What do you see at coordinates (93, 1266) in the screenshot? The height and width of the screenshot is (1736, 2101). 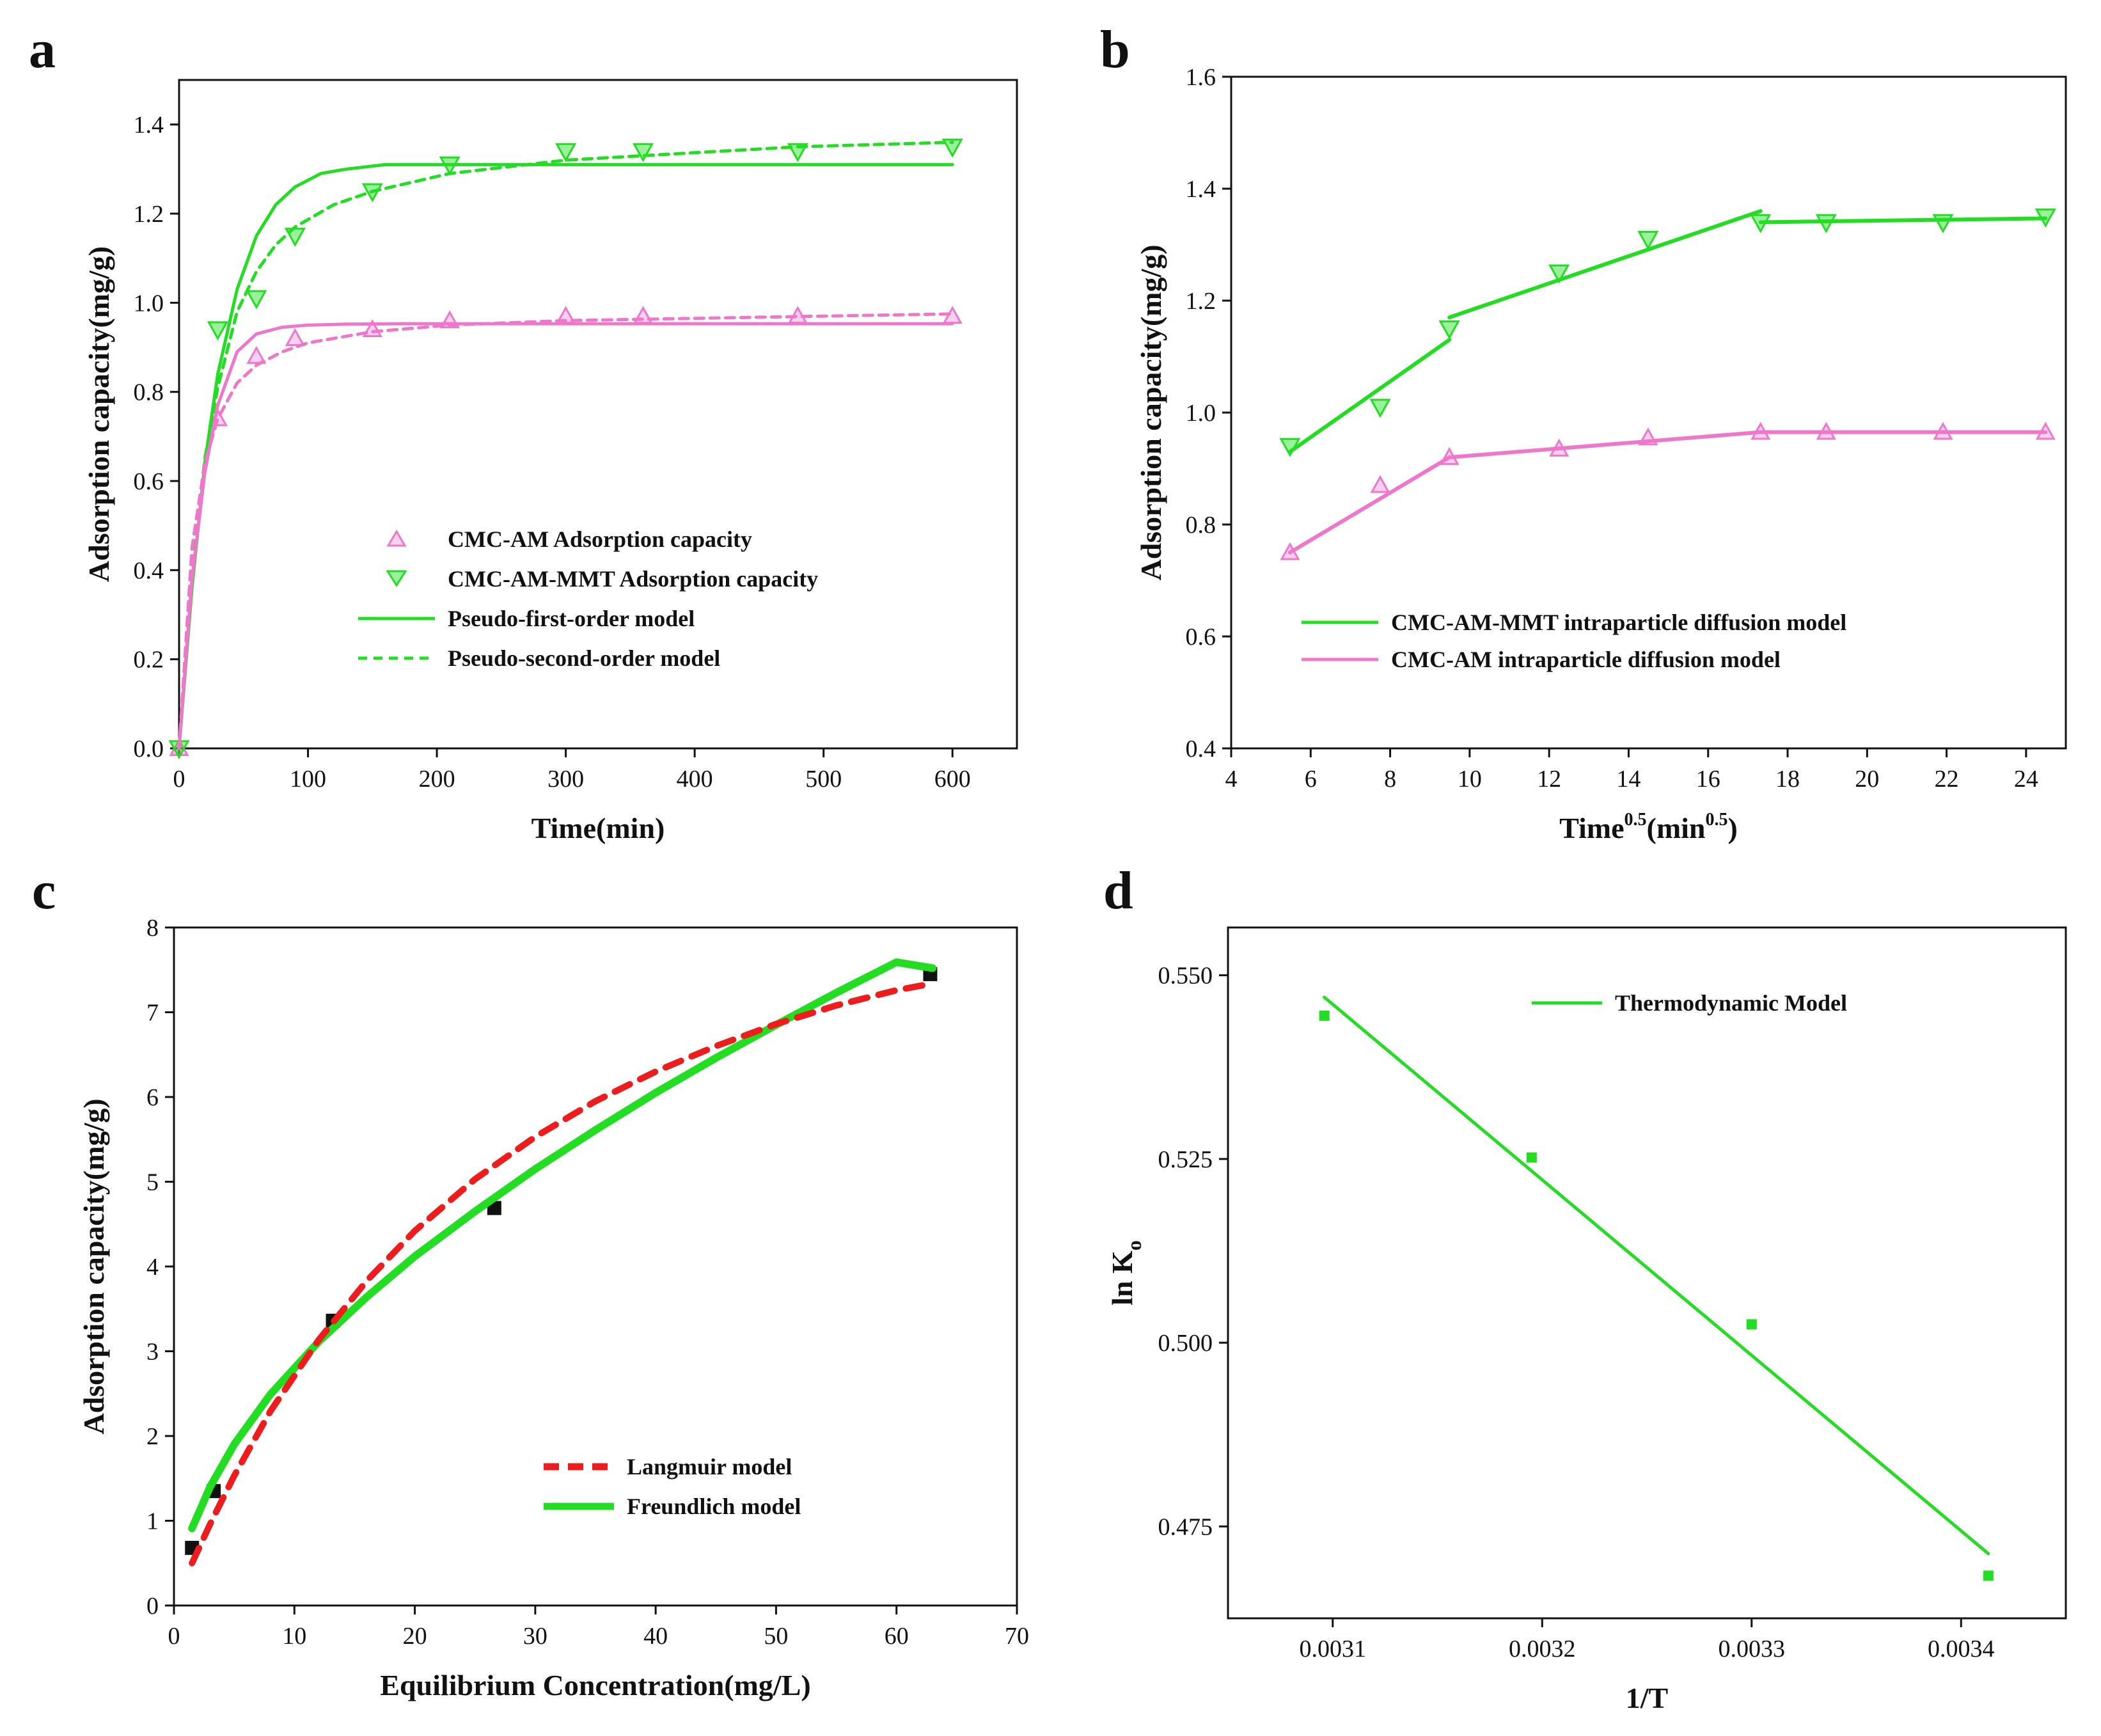 I see `y-axis-label-main: Adsorption capacity(mg/g)` at bounding box center [93, 1266].